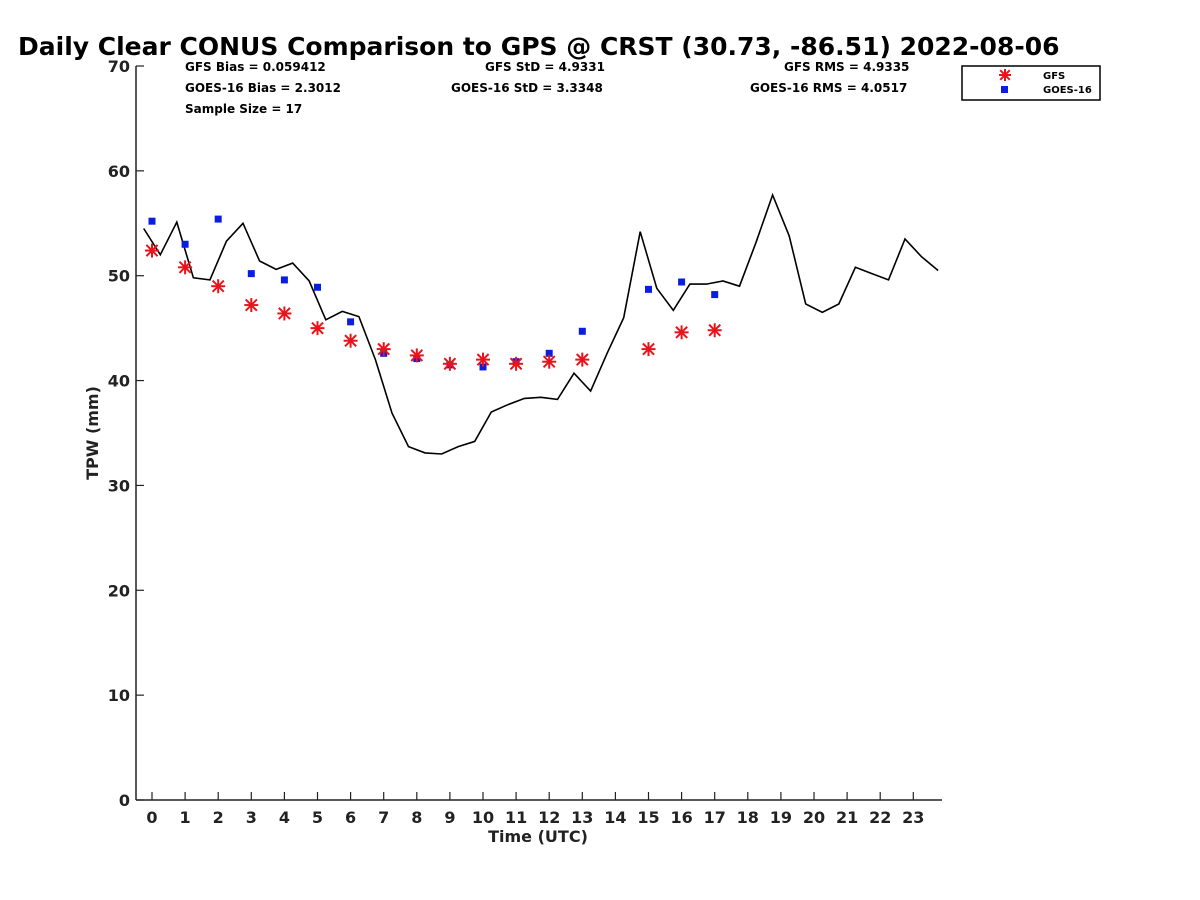 The image size is (1200, 900). What do you see at coordinates (527, 88) in the screenshot?
I see `stat-goes-std: GOES-16 StD = 3.3348` at bounding box center [527, 88].